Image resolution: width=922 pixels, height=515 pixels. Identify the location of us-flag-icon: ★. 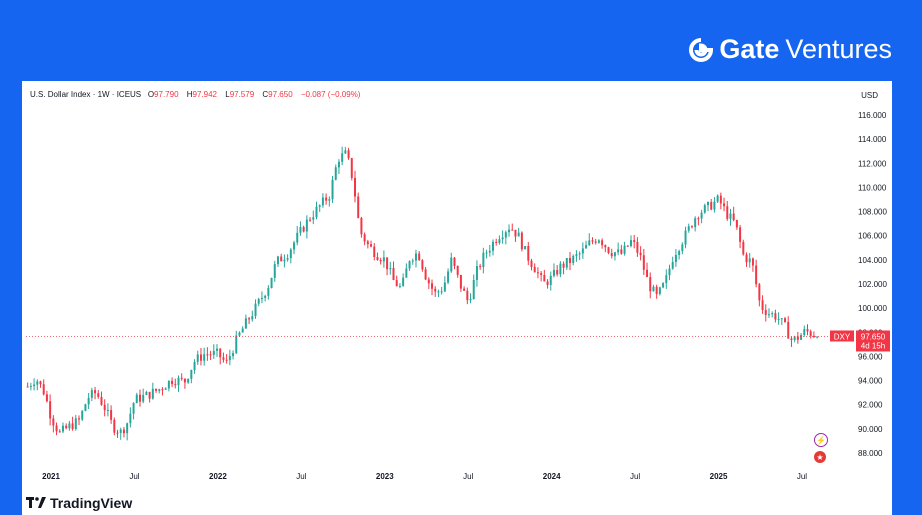
(820, 457).